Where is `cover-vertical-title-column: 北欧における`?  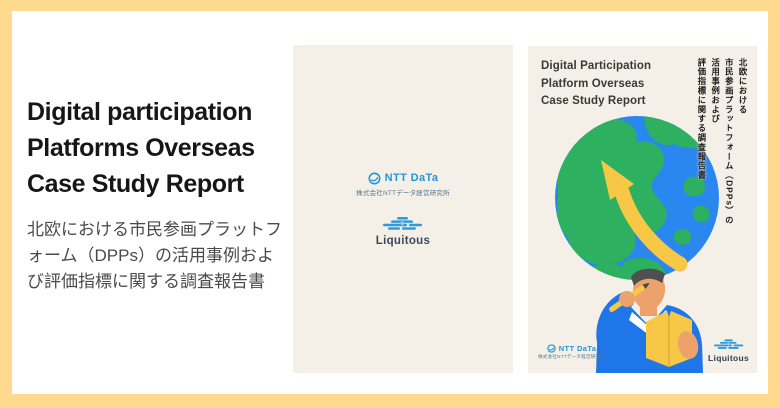
cover-vertical-title-column: 北欧における is located at coordinates (743, 86).